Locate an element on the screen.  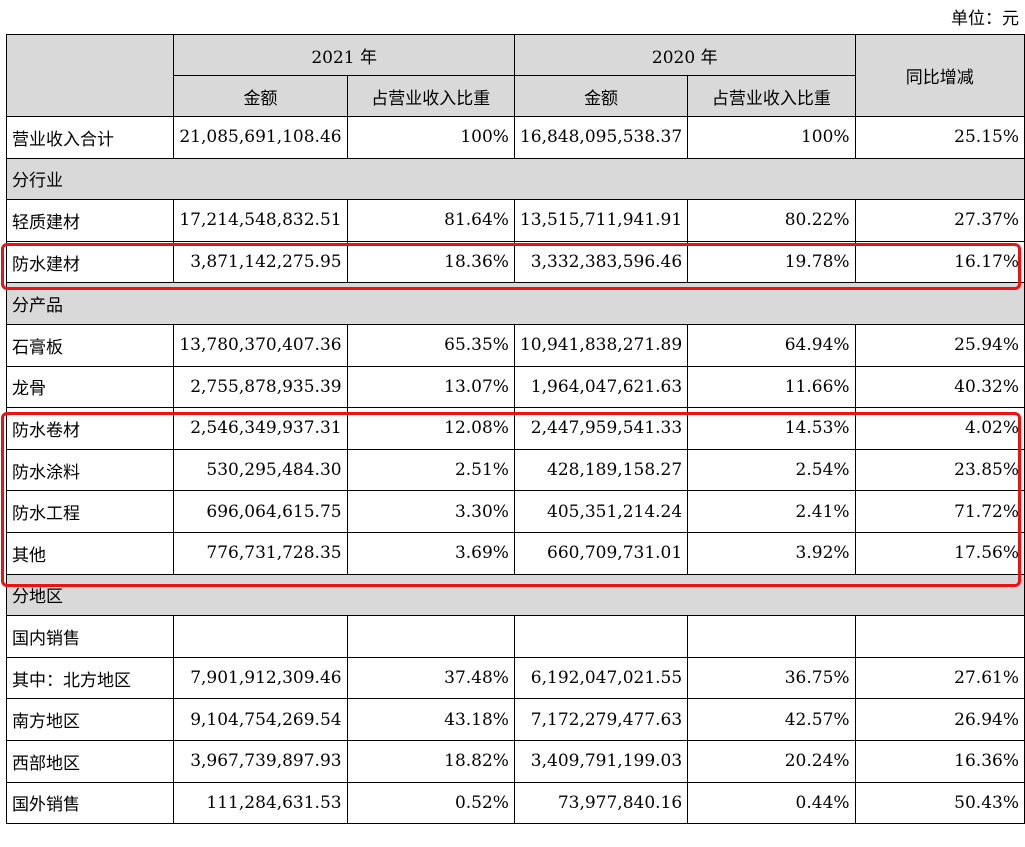
share-2021-cell: 0.52% is located at coordinates (430, 803).